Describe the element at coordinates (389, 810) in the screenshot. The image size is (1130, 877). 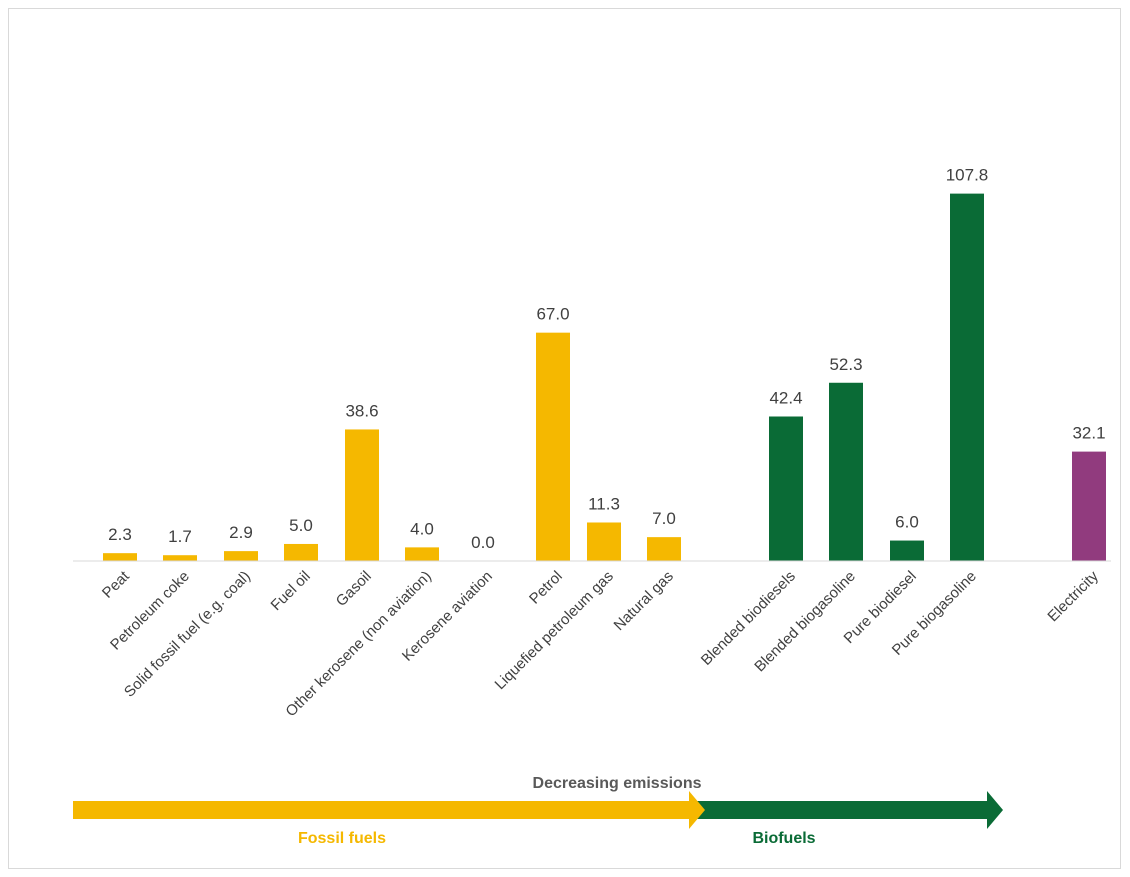
I see `fossil-fuels-arrow` at that location.